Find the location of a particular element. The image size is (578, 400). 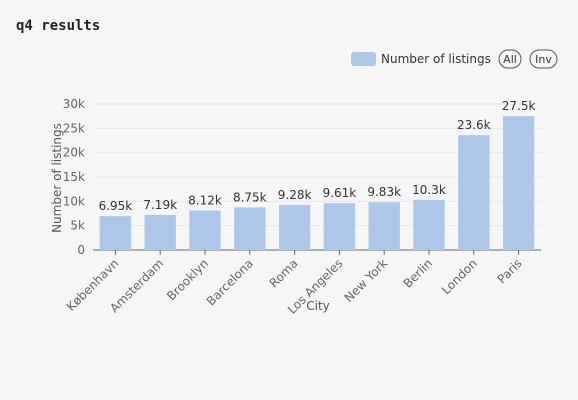

legend-all-button: All is located at coordinates (510, 59).